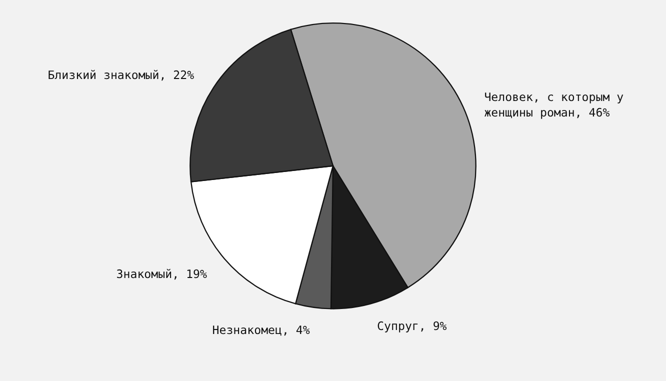  I want to click on slice-label: Знакомый, 19%, so click(161, 273).